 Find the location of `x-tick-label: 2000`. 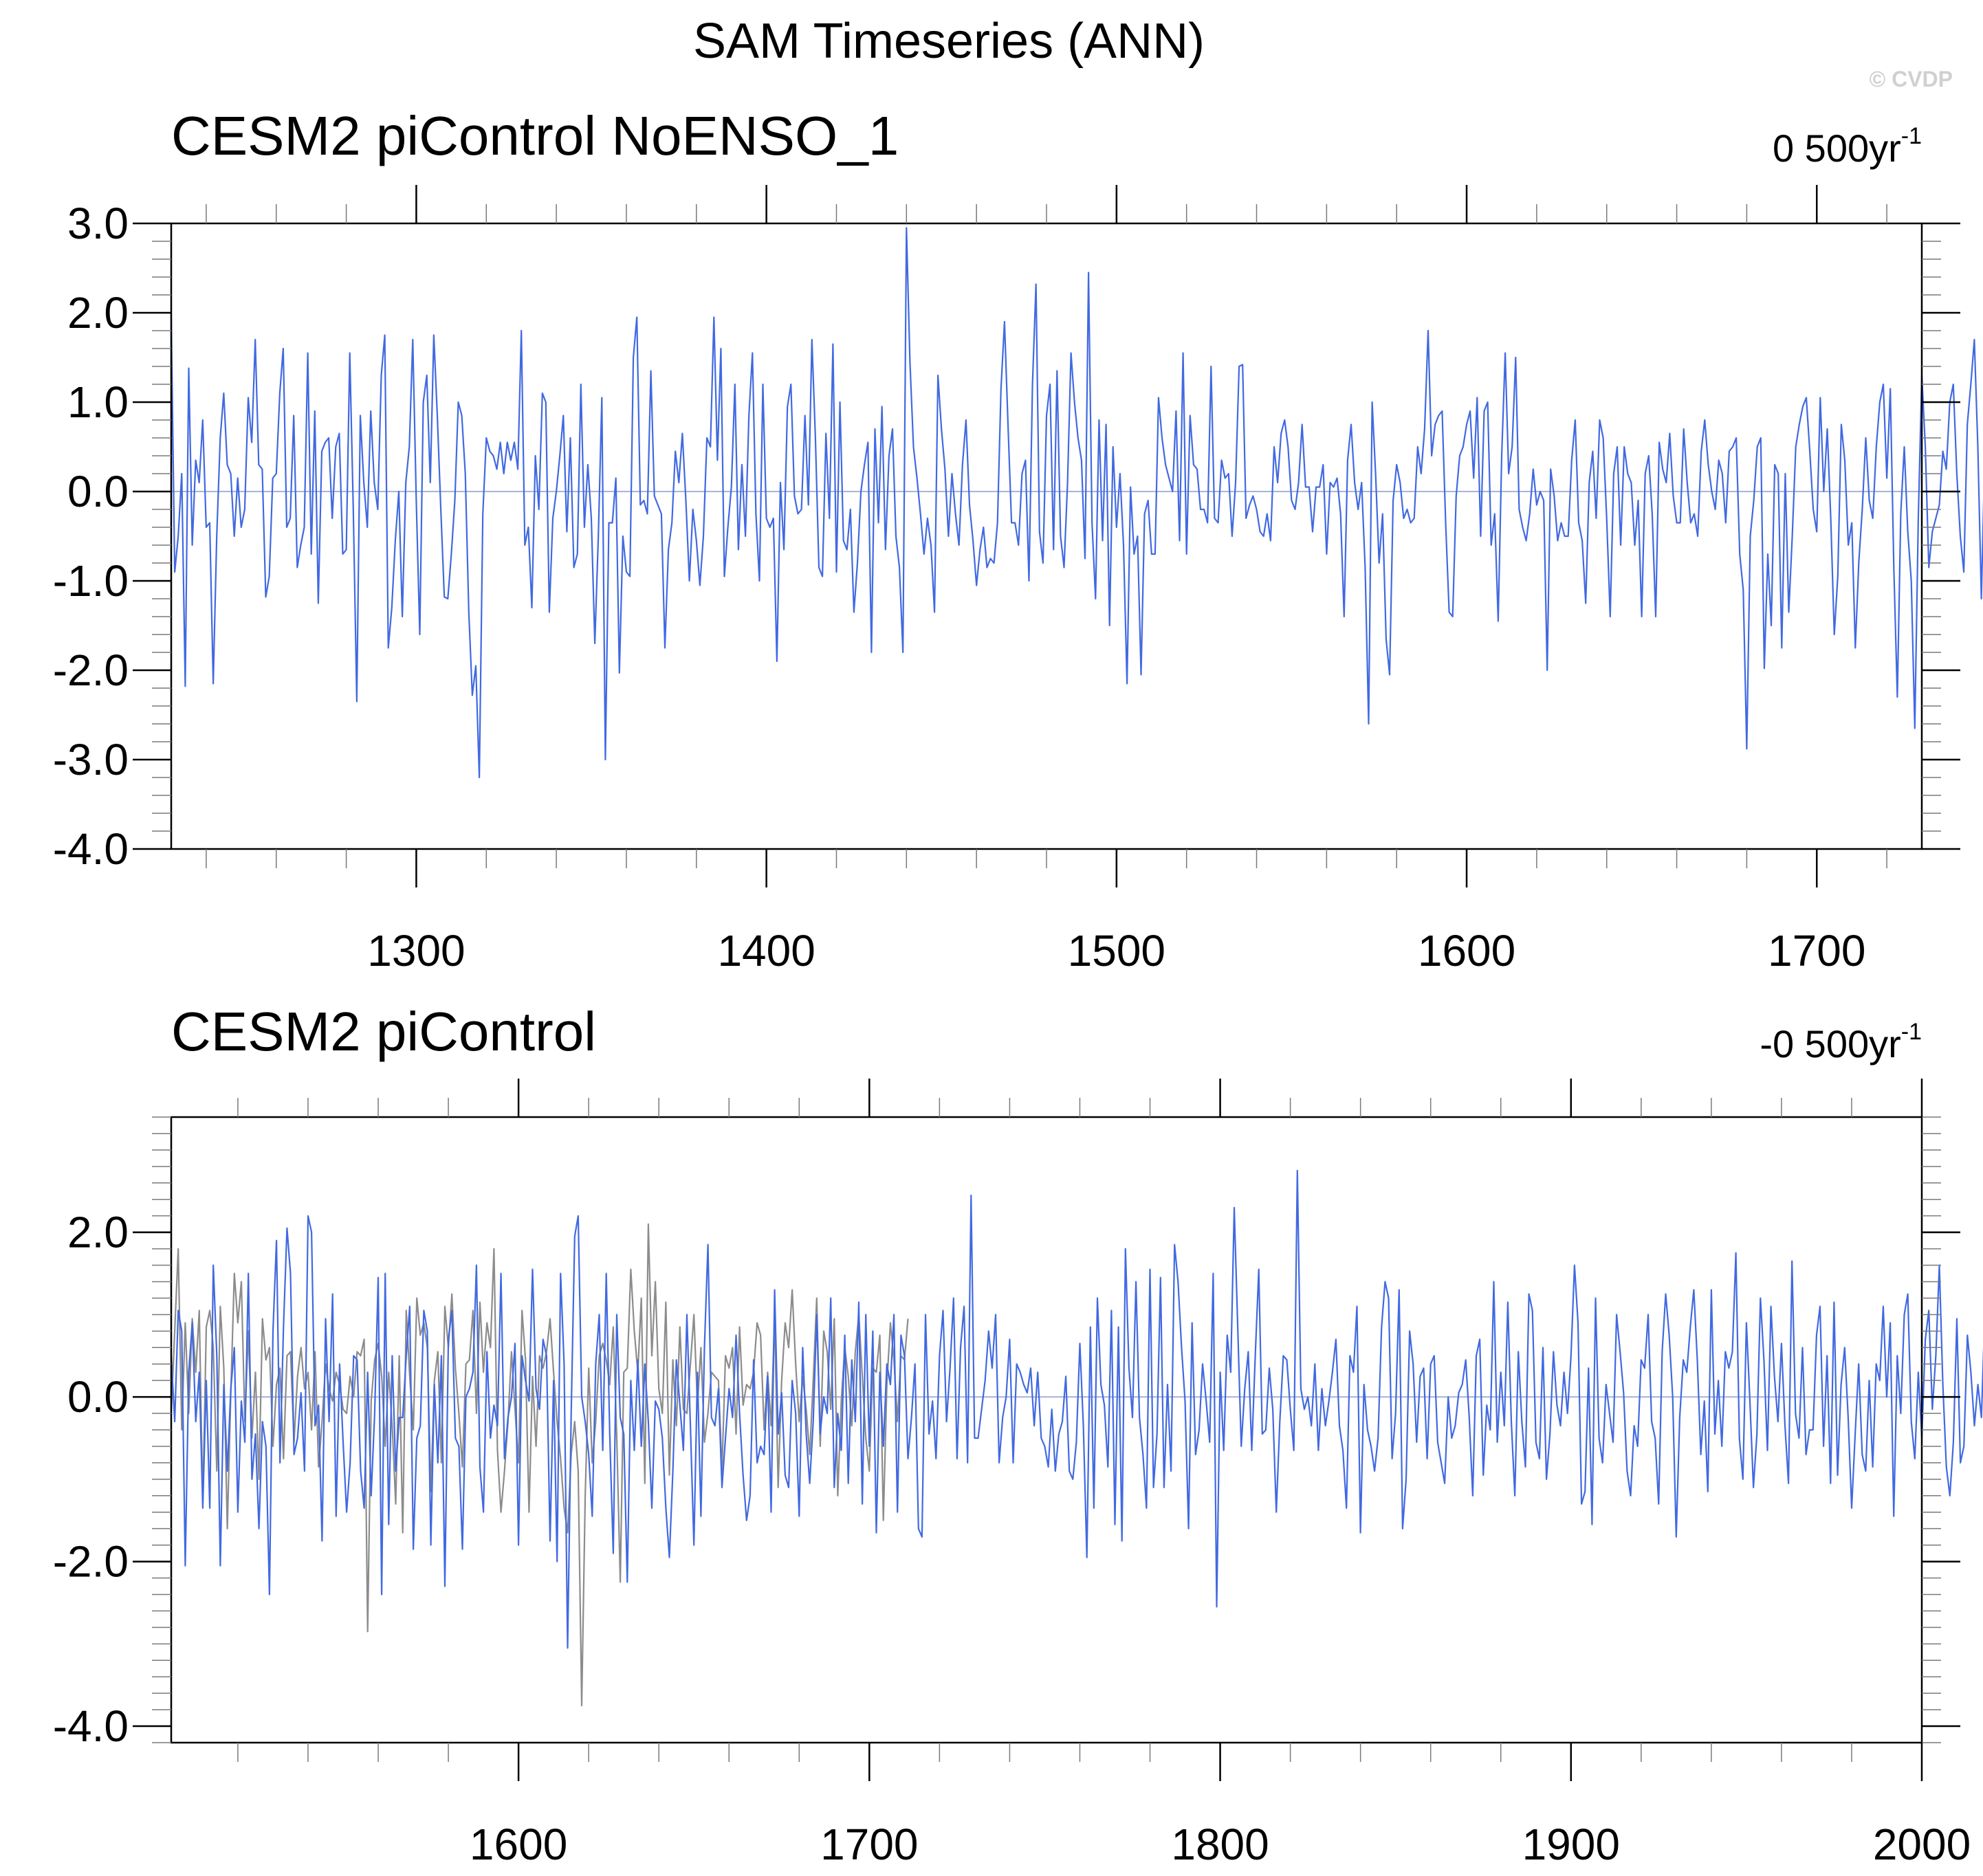

x-tick-label: 2000 is located at coordinates (1922, 1844).